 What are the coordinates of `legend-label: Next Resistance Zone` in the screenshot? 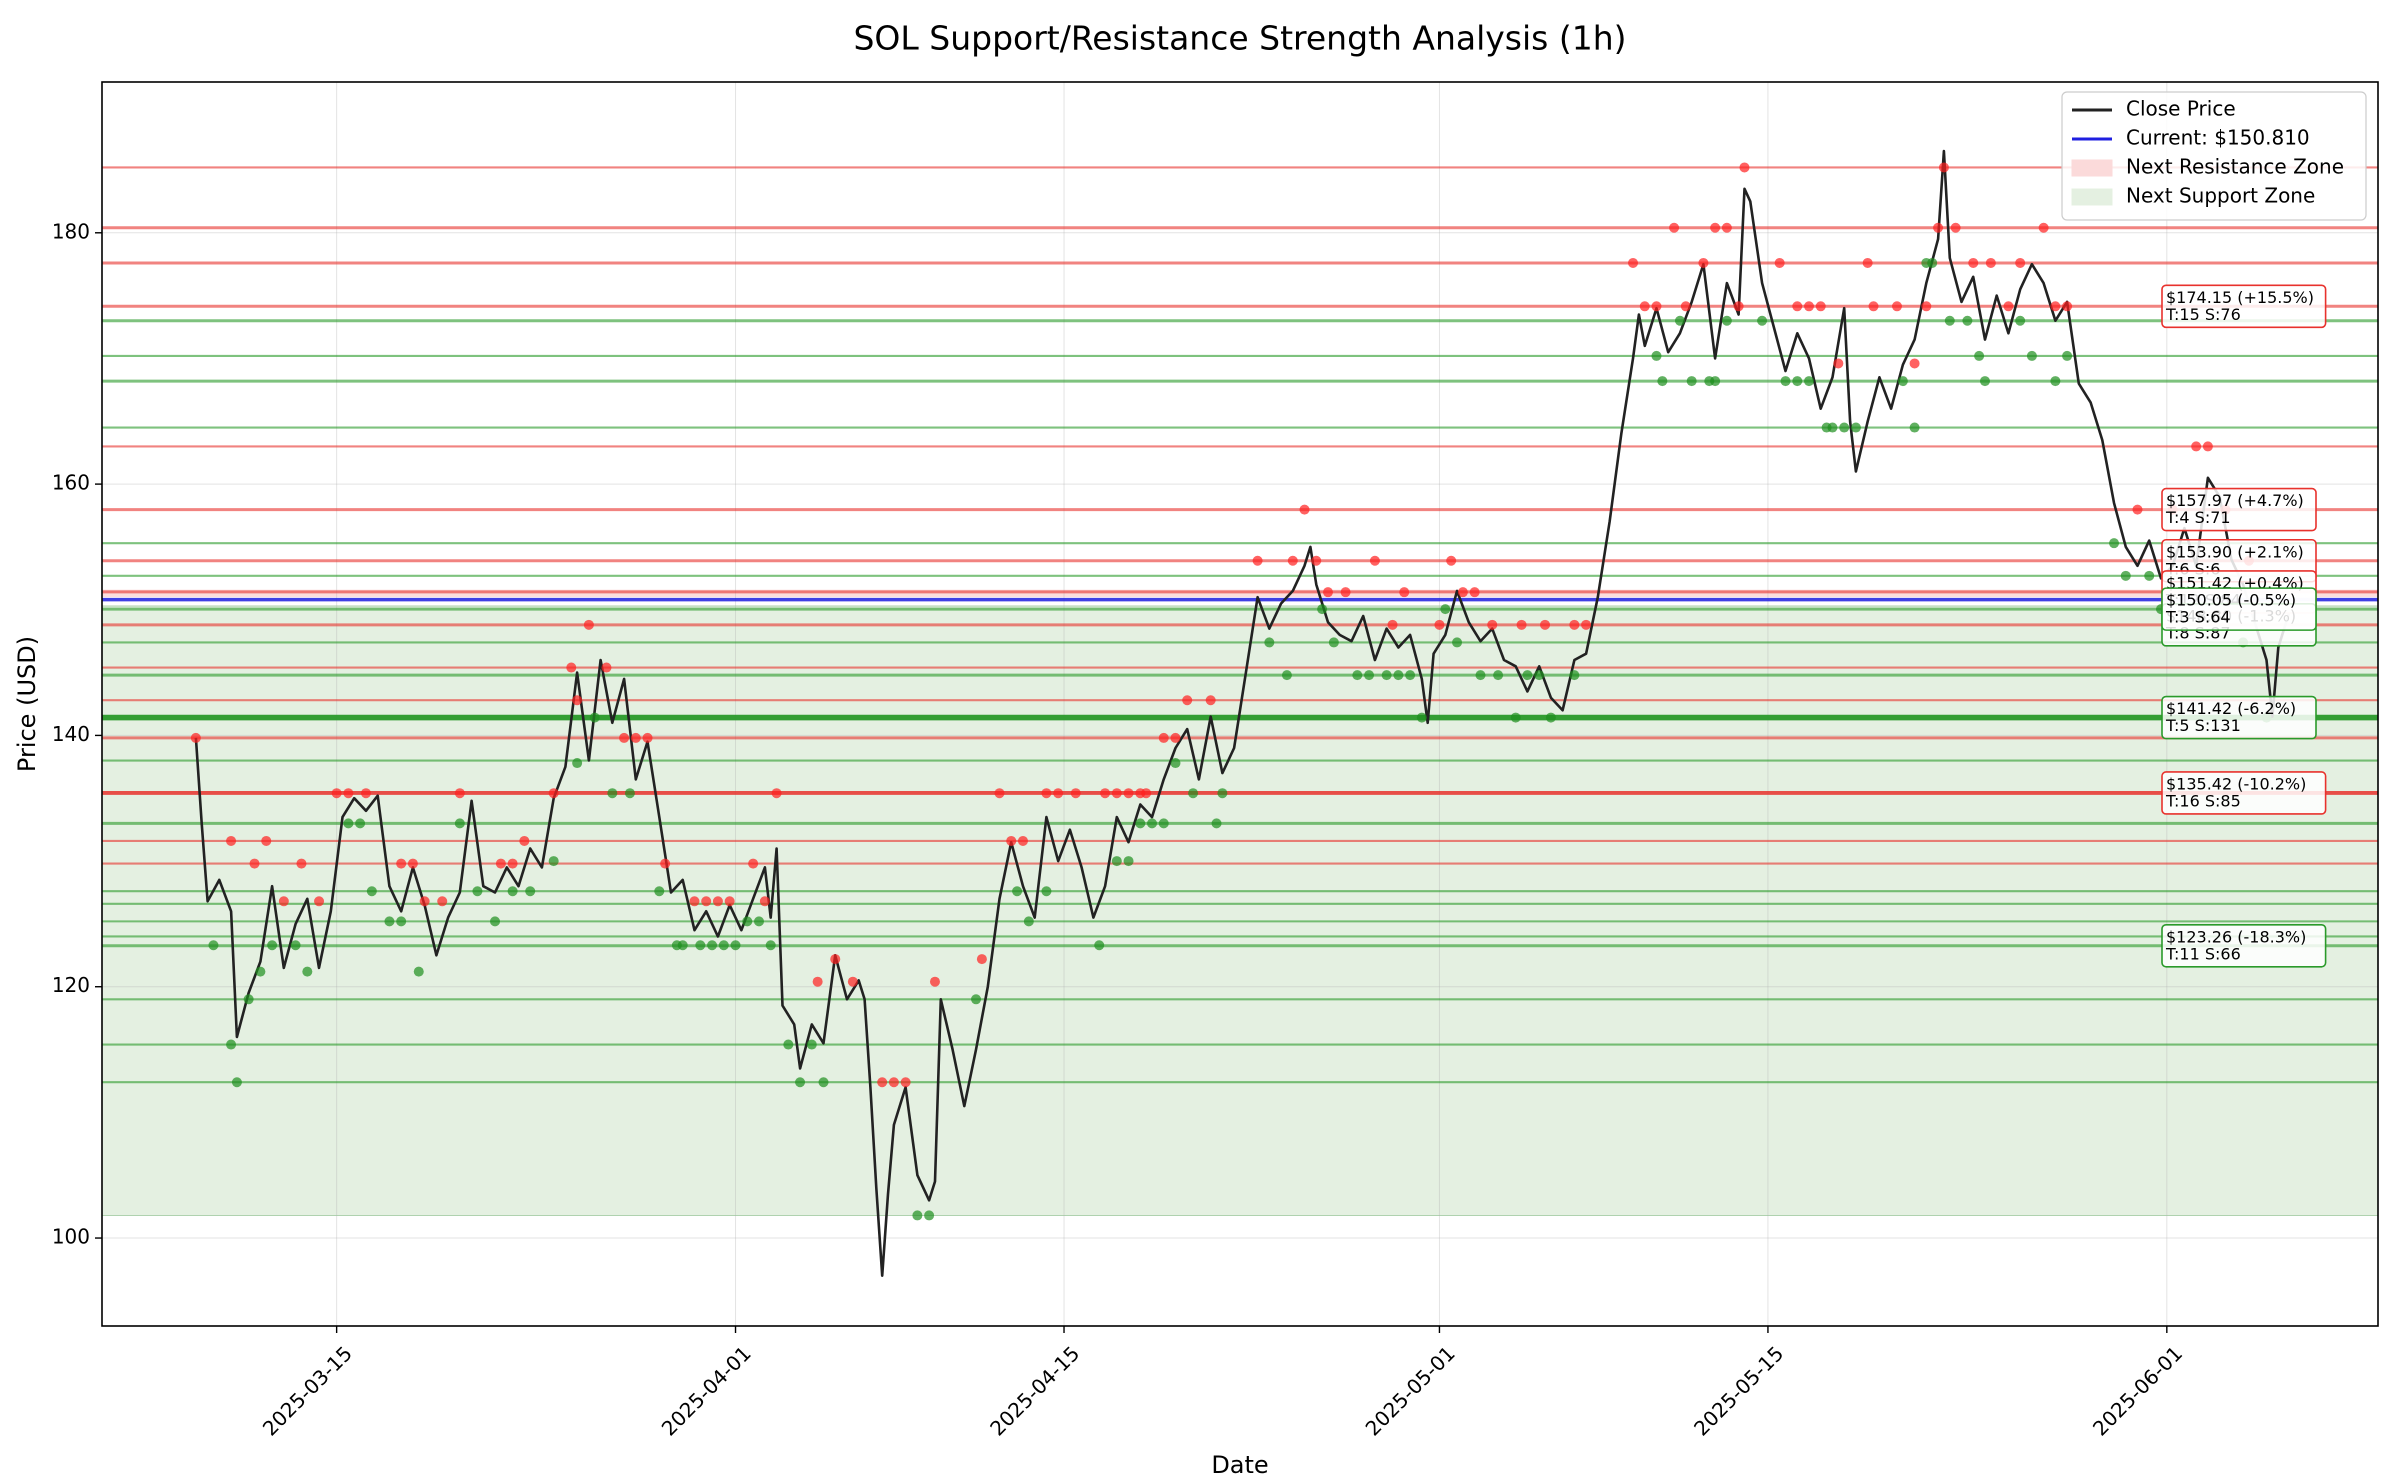 It's located at (2235, 167).